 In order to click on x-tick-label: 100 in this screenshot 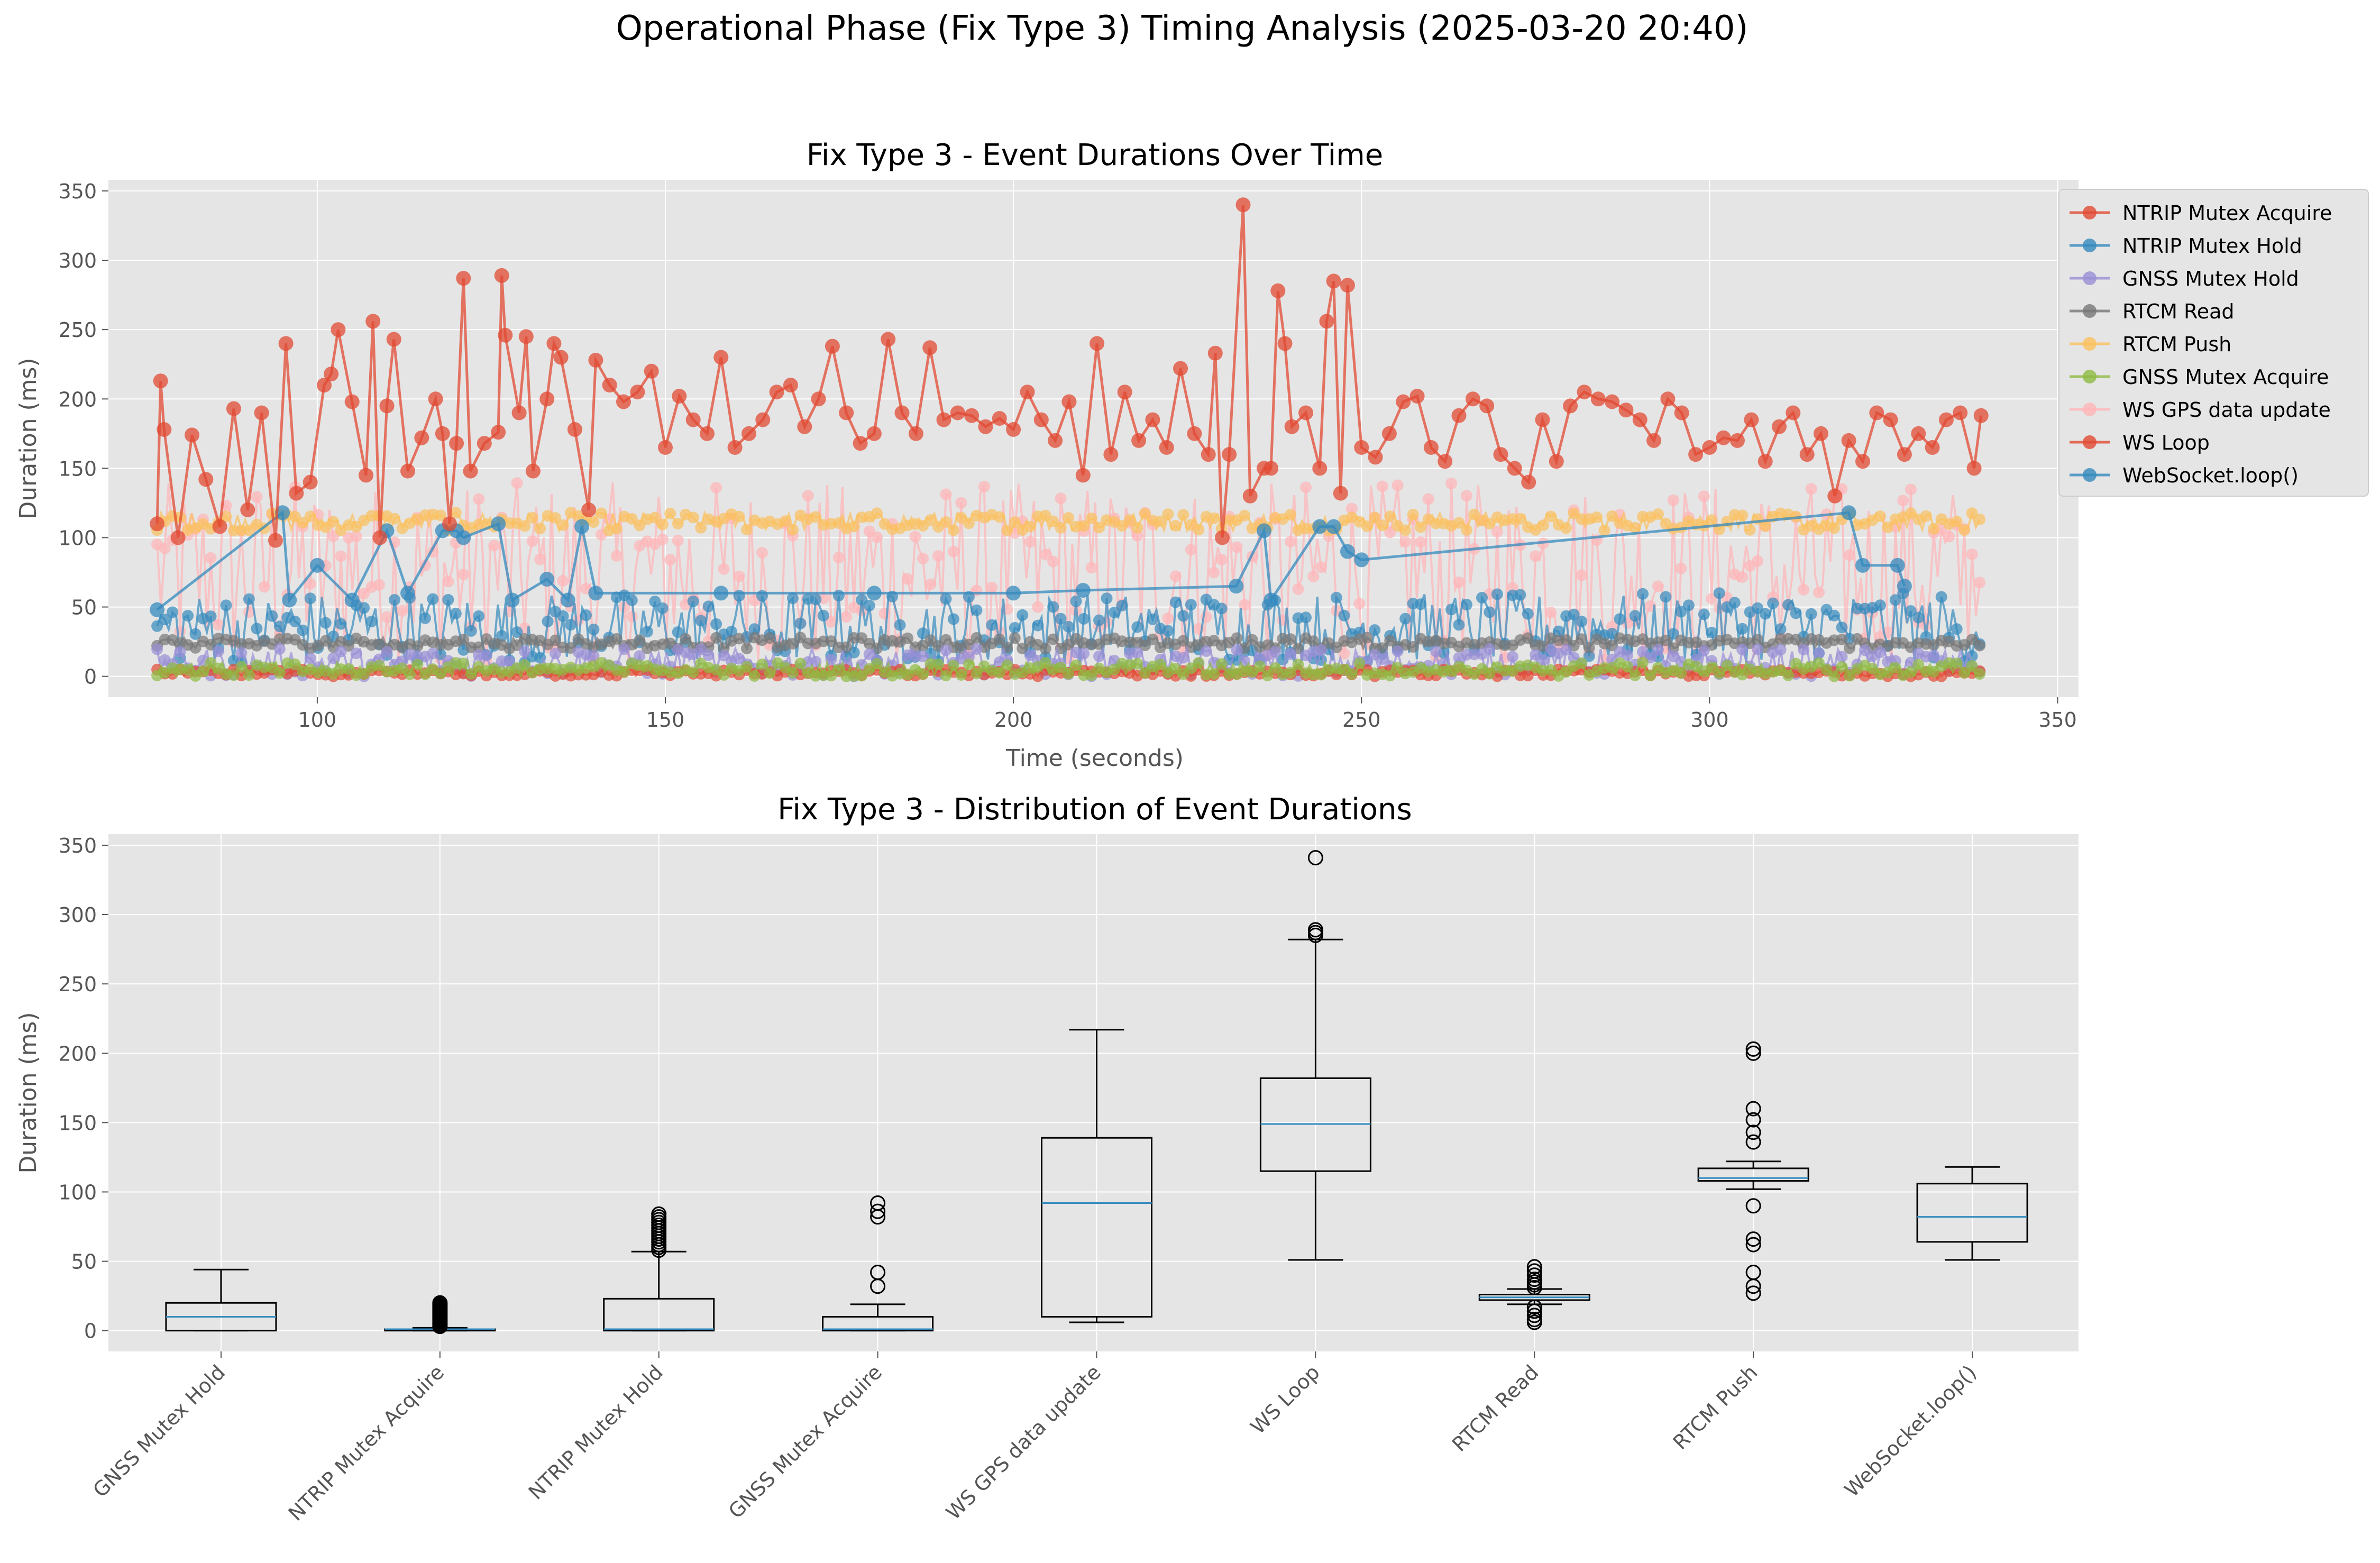, I will do `click(317, 720)`.